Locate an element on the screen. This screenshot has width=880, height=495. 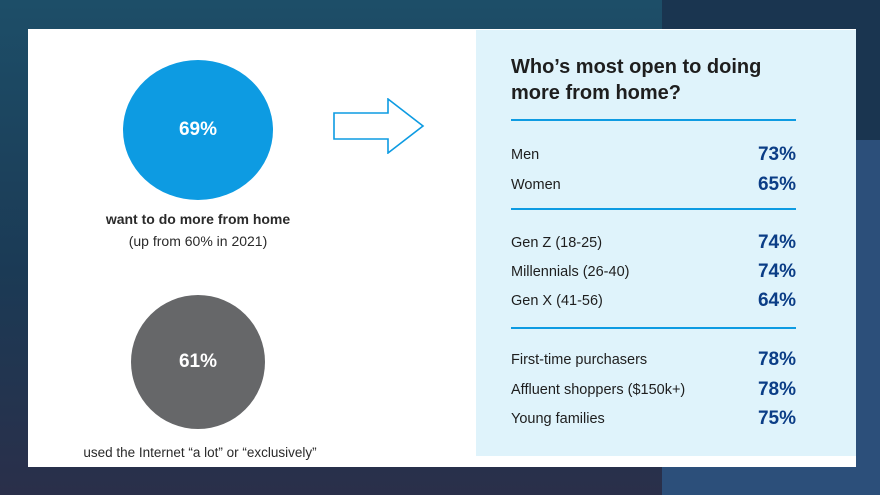
stat-row-gen-z: Gen Z (18-25) 74% is located at coordinates (653, 242).